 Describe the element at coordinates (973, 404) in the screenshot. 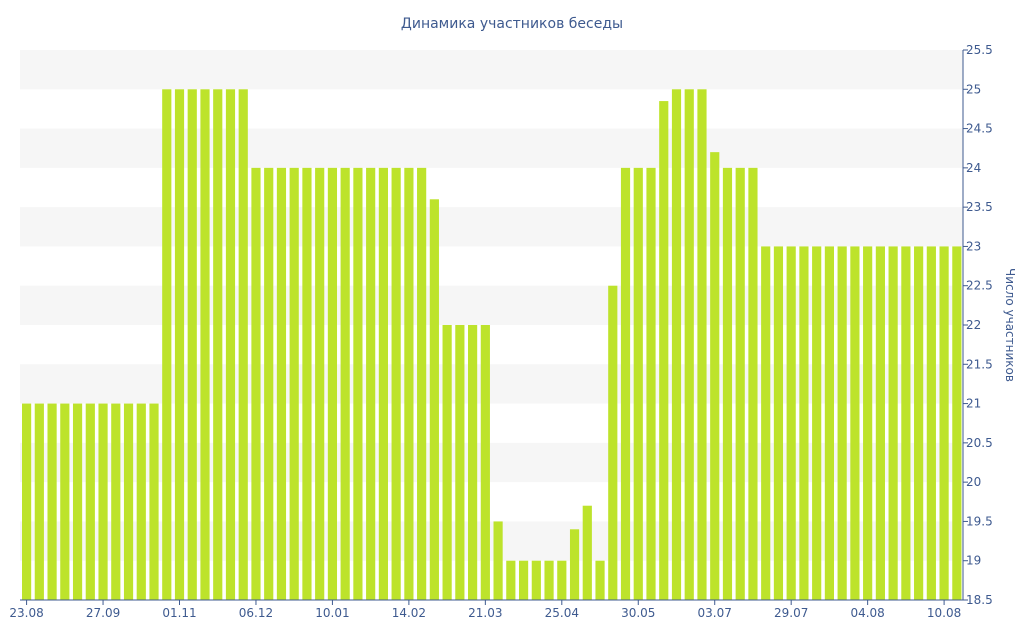

I see `y-tick-label: 21` at that location.